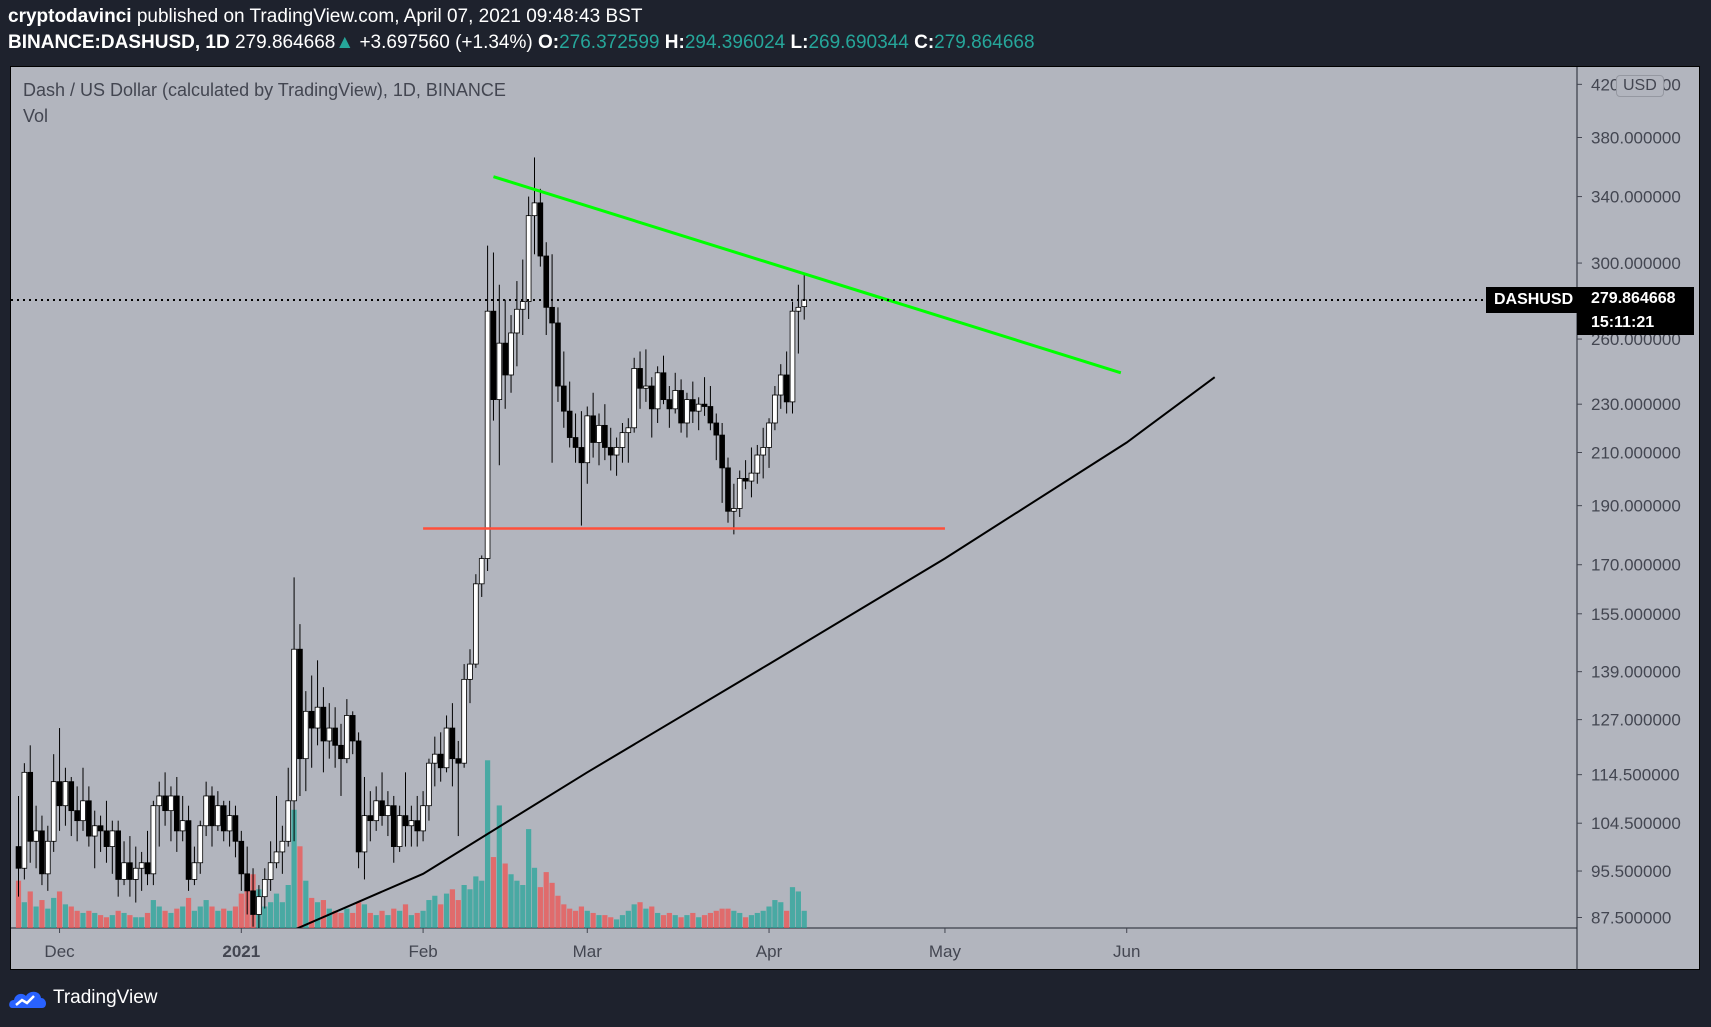 The height and width of the screenshot is (1027, 1711). I want to click on author-name: cryptodavinci, so click(70, 16).